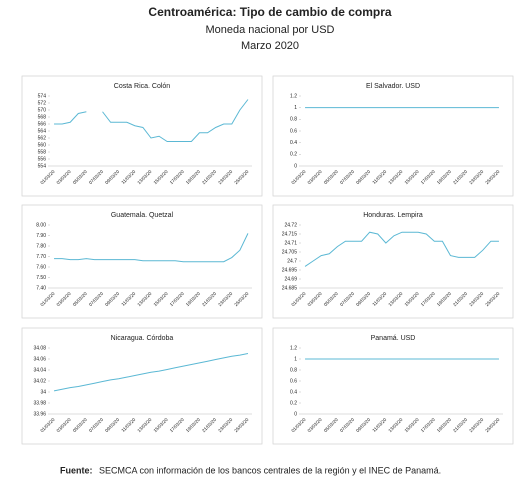 This screenshot has width=529, height=487. What do you see at coordinates (290, 234) in the screenshot?
I see `y-tick-label: 24.715` at bounding box center [290, 234].